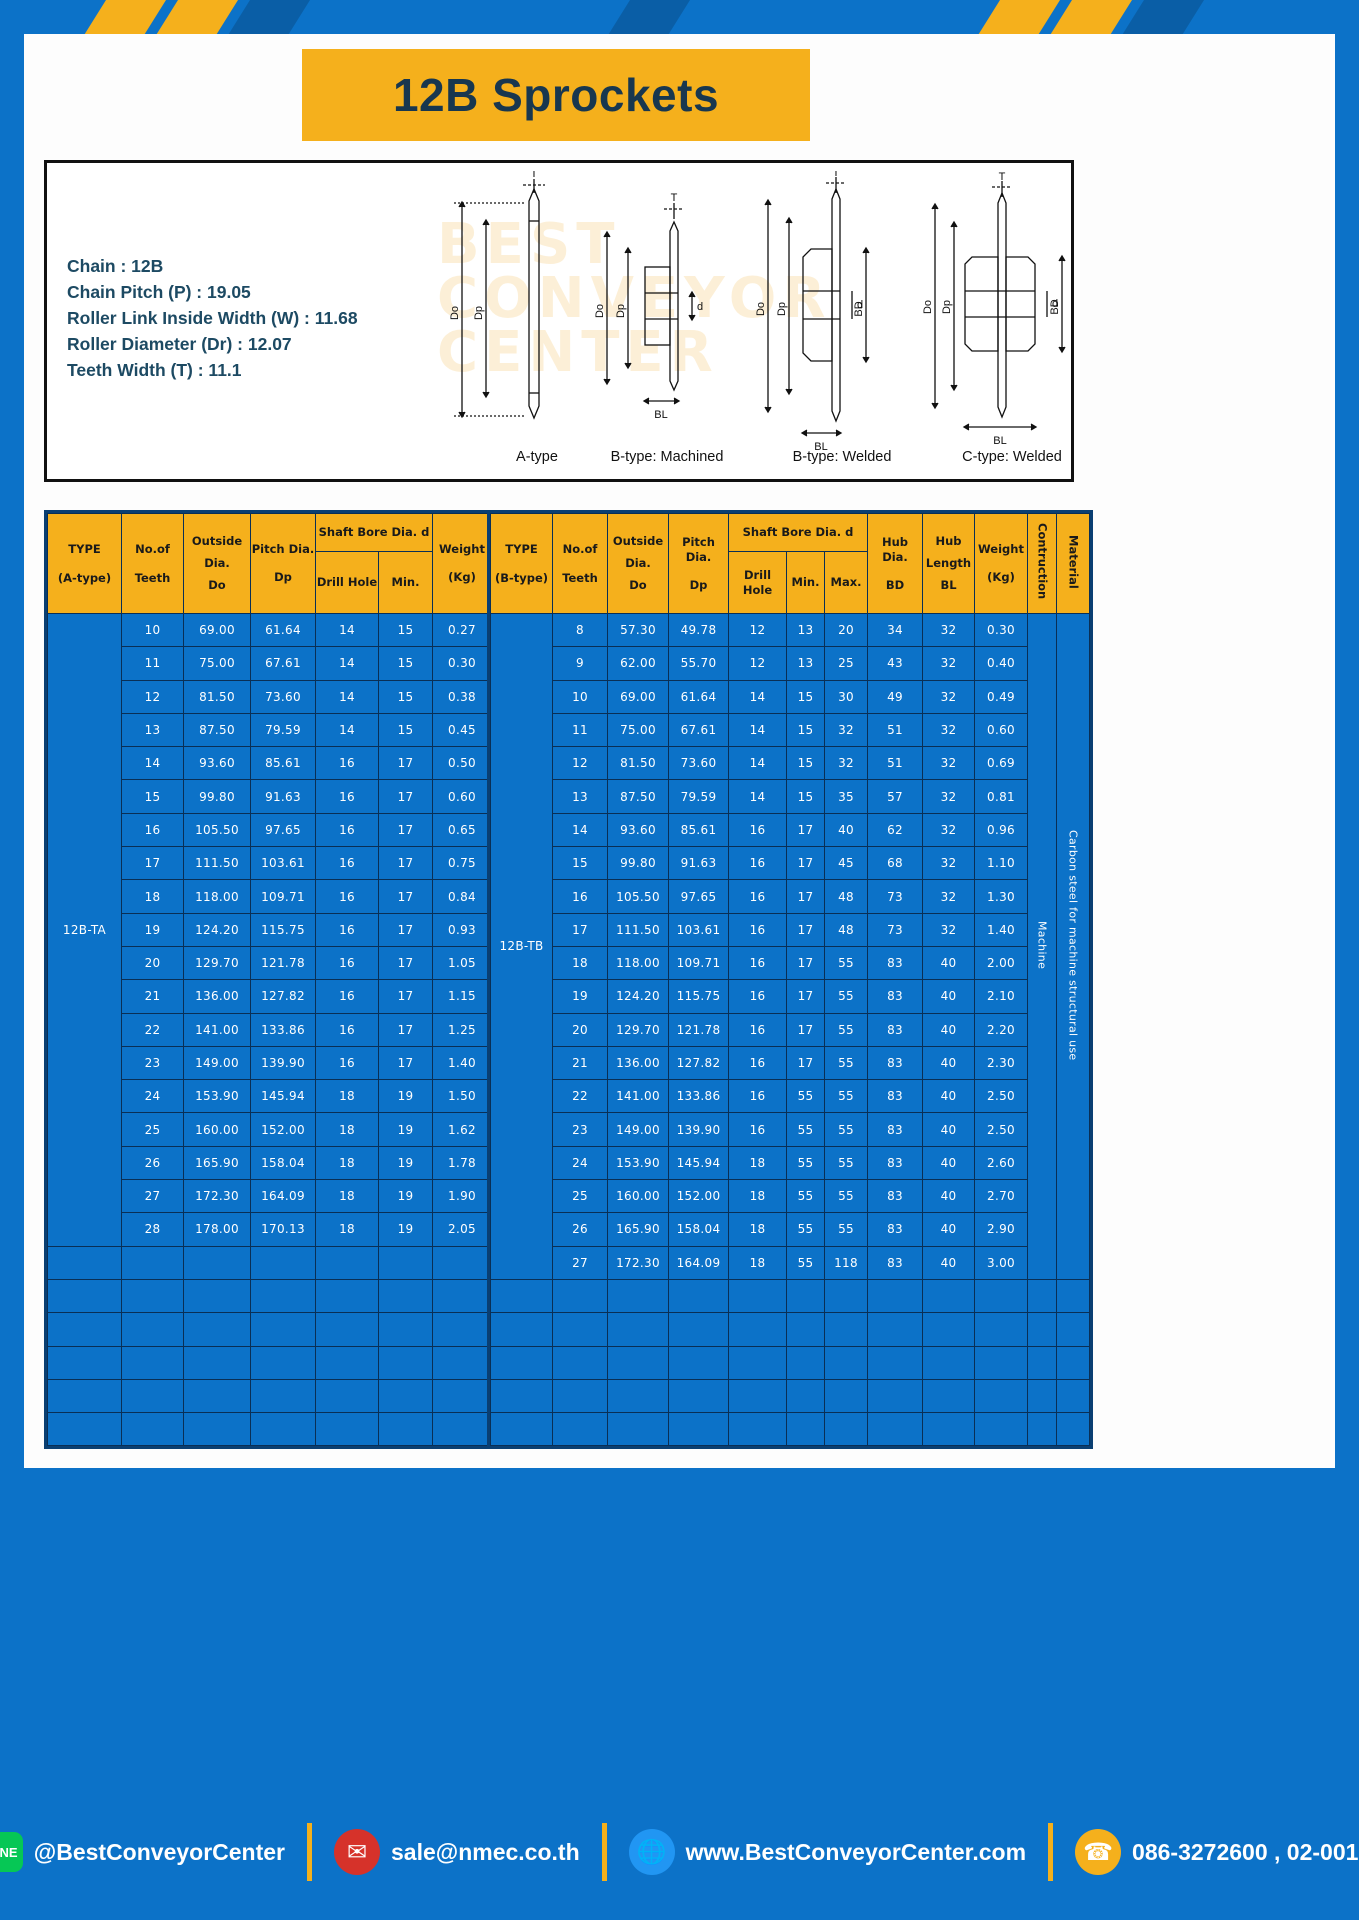  What do you see at coordinates (895, 830) in the screenshot?
I see `table-cell: 62` at bounding box center [895, 830].